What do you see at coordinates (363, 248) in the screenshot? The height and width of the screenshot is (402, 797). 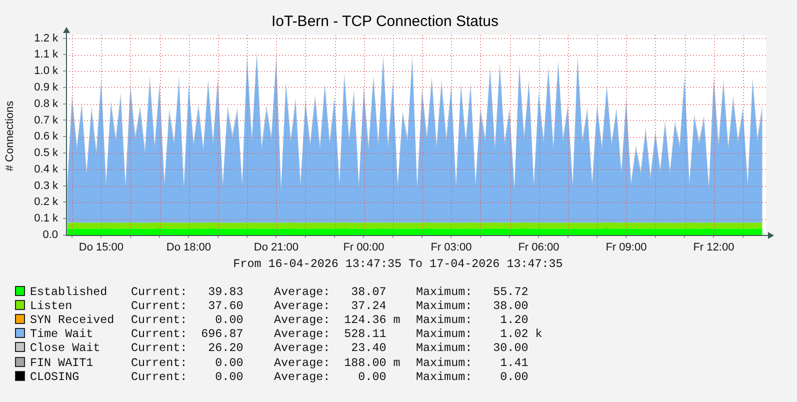 I see `x-tick-label: Fr 00:00` at bounding box center [363, 248].